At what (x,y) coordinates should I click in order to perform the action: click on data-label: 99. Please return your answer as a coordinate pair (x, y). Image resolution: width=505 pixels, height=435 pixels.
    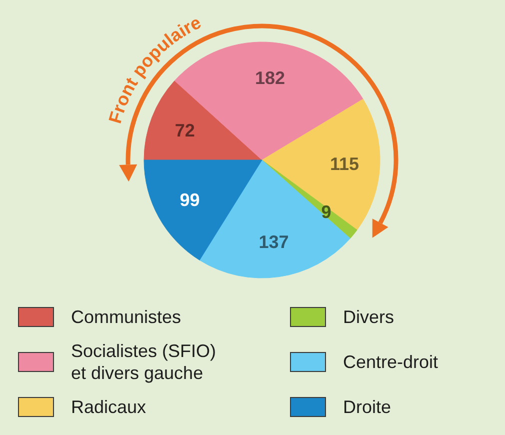
    Looking at the image, I should click on (190, 200).